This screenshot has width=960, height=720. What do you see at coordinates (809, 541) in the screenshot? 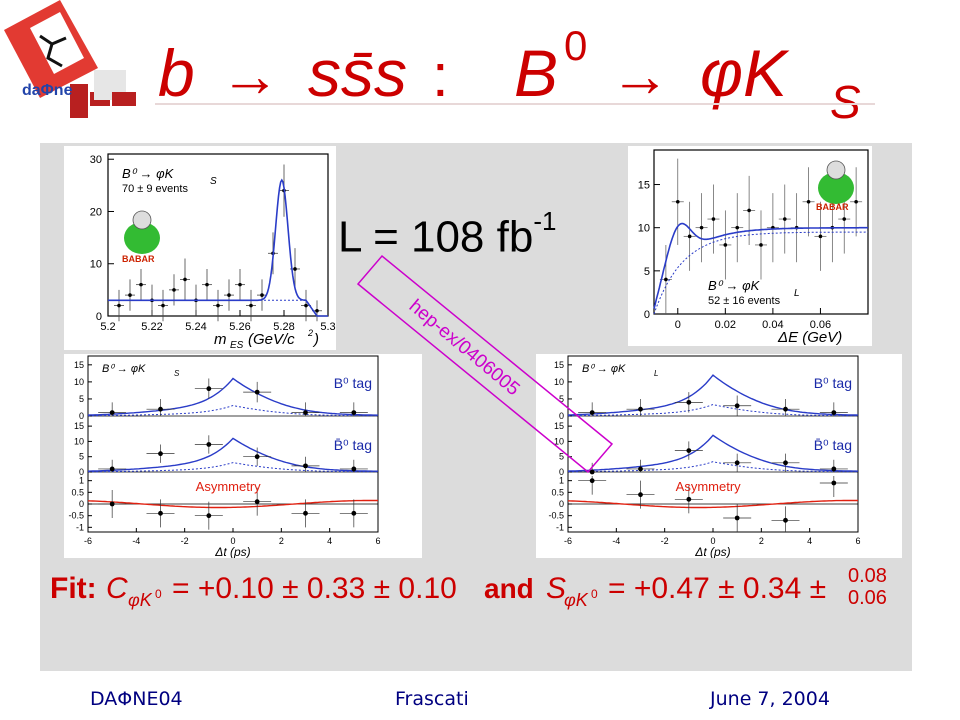
I see `dt-phikl-xtick-label: 4` at bounding box center [809, 541].